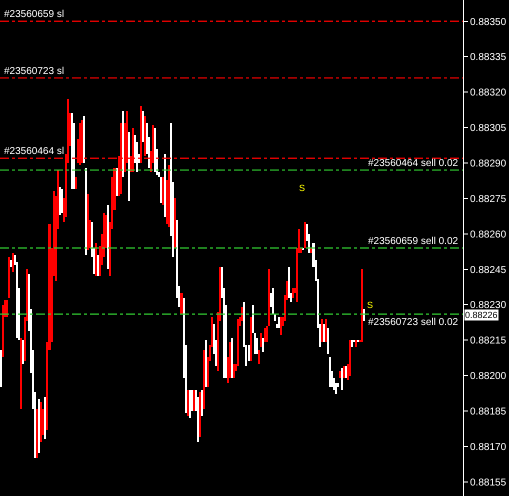  Describe the element at coordinates (488, 58) in the screenshot. I see `y-tick-label: 0.88335` at that location.